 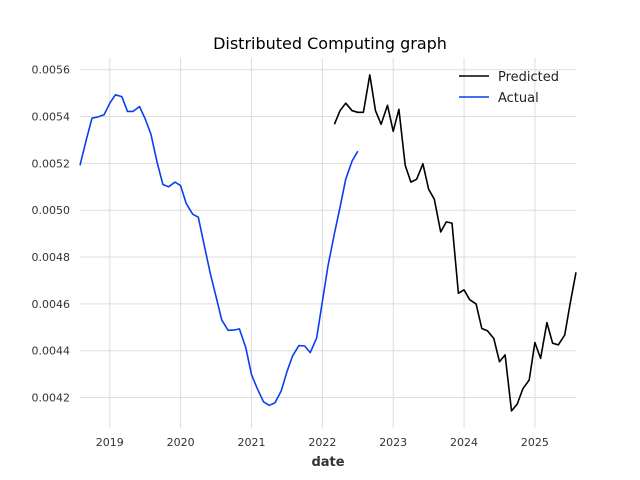 What do you see at coordinates (51, 398) in the screenshot?
I see `y-tick-label: 0.0042` at bounding box center [51, 398].